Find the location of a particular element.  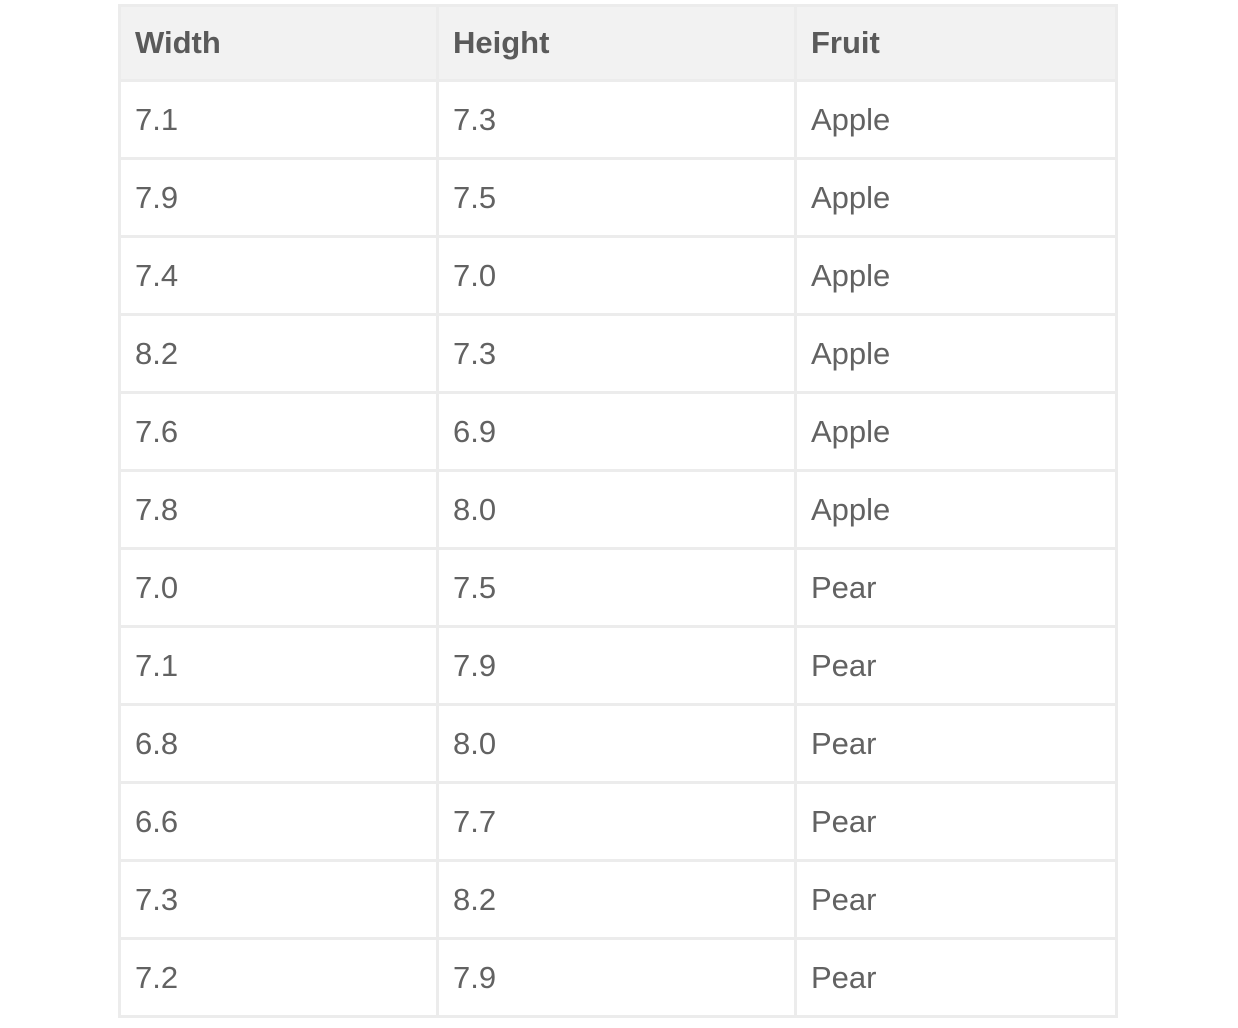

width-cell: 7.3 is located at coordinates (278, 901).